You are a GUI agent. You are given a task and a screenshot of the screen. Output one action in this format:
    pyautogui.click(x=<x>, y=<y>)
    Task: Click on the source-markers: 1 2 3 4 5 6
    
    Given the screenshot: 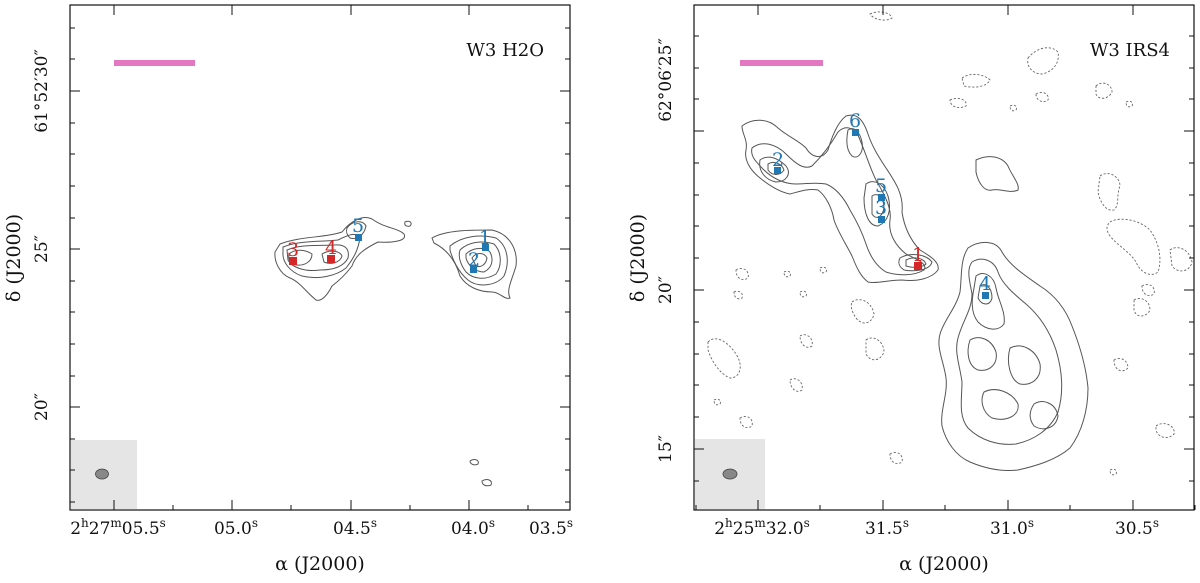 What is the action you would take?
    pyautogui.click(x=881, y=204)
    